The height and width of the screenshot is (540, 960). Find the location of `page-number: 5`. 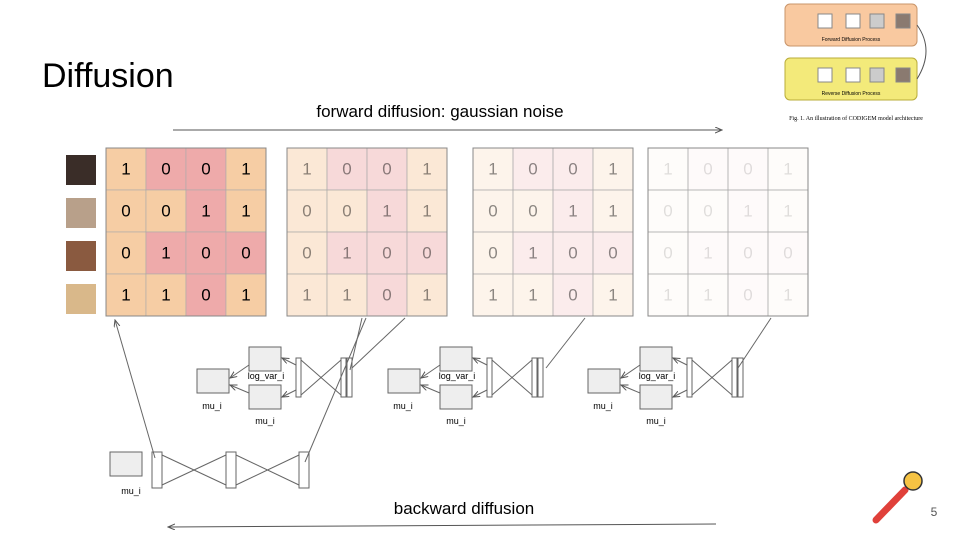

page-number: 5 is located at coordinates (934, 512).